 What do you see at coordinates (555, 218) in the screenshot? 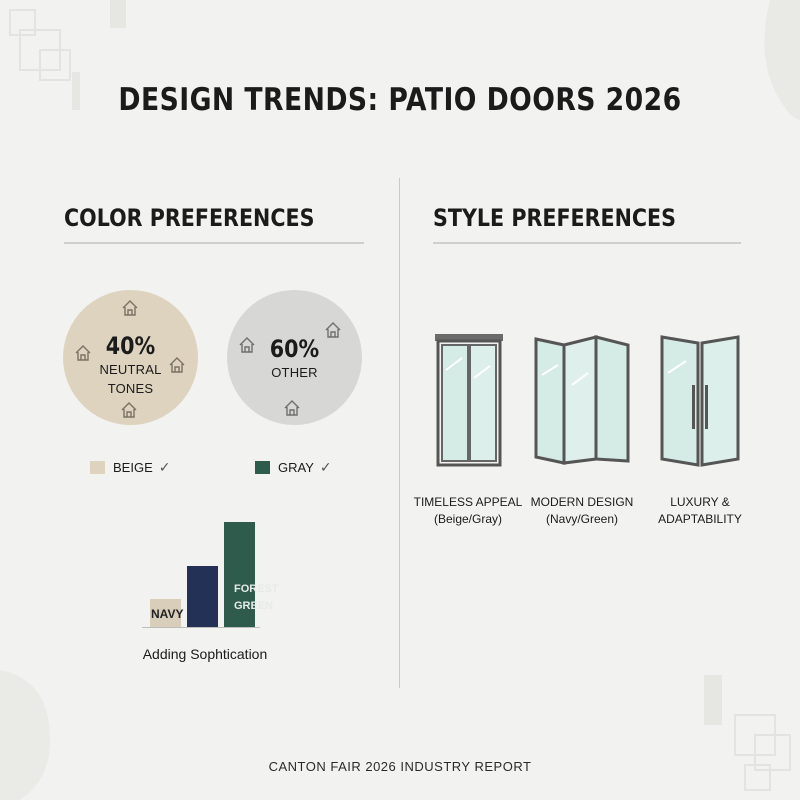
I see `style-preferences-heading: STYLE PREFERENCES` at bounding box center [555, 218].